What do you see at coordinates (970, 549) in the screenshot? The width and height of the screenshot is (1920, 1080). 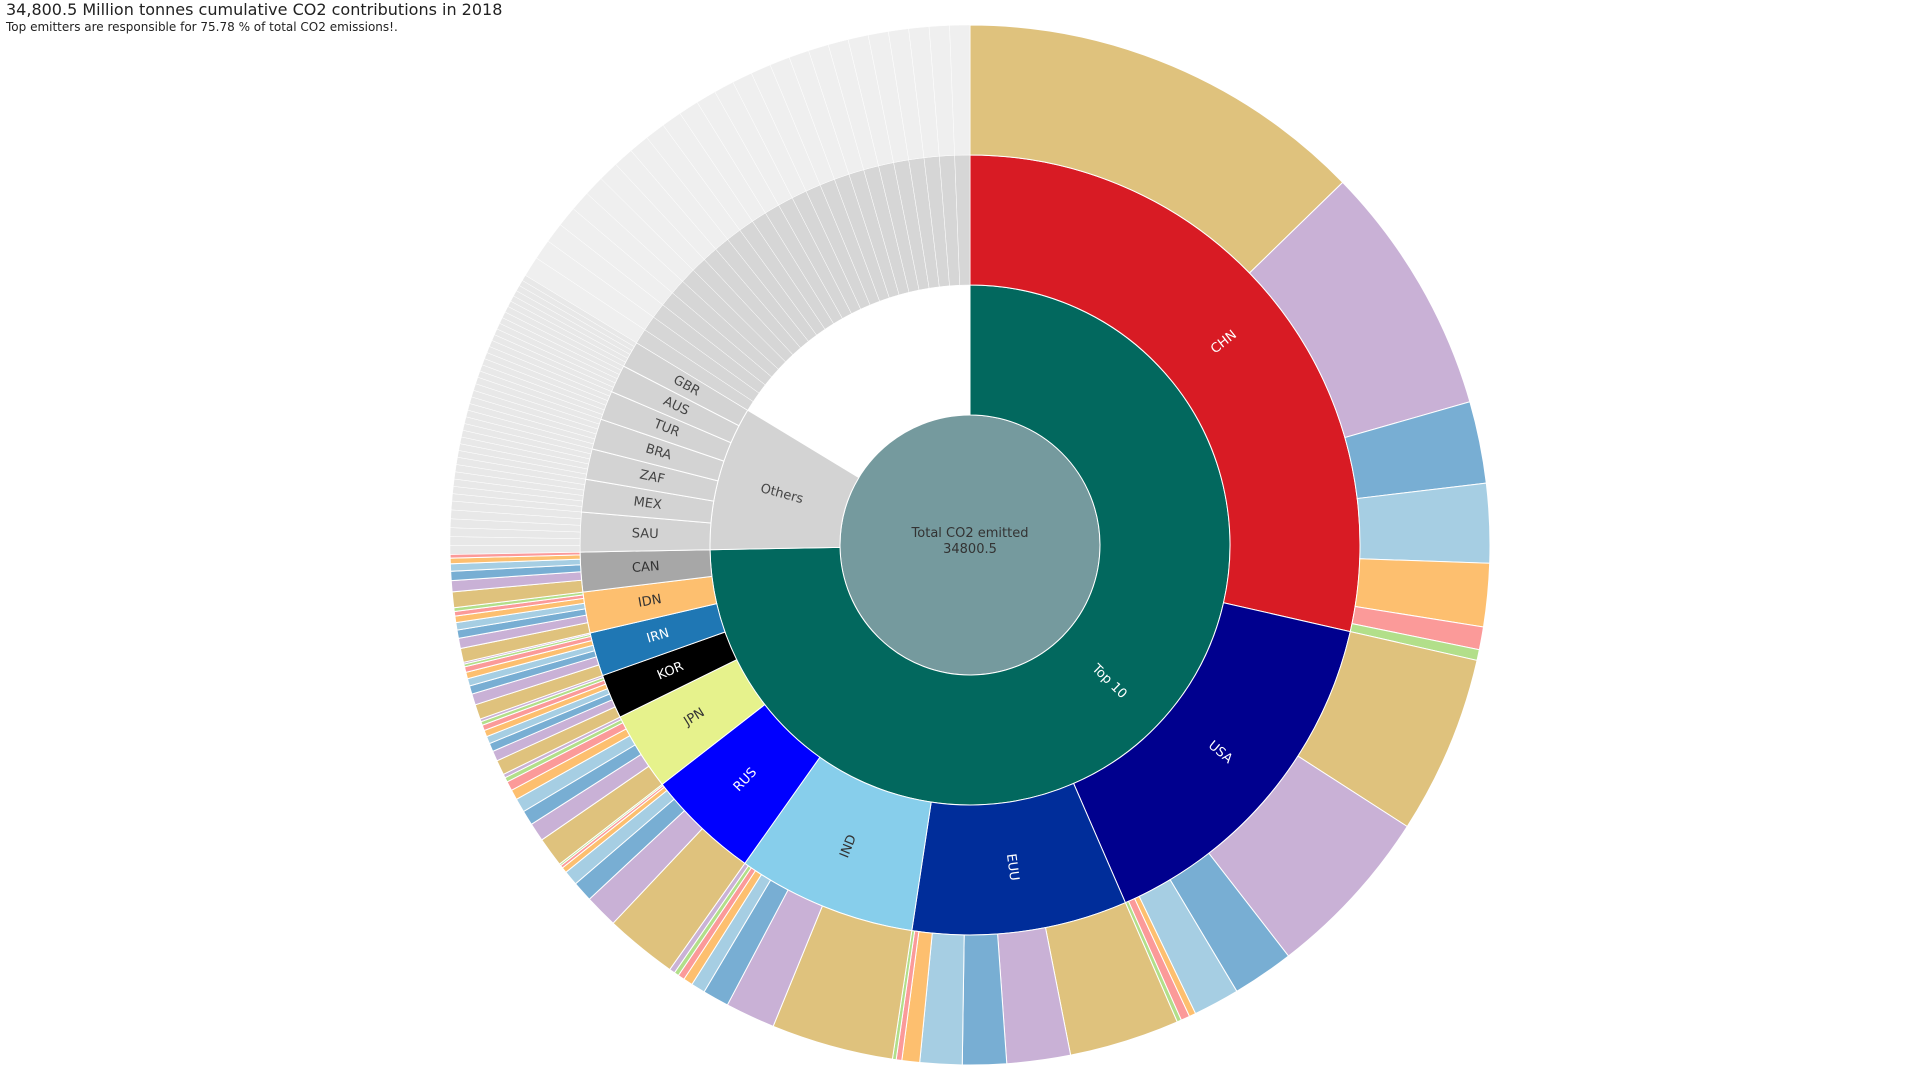 I see `center-value: 34800.5` at bounding box center [970, 549].